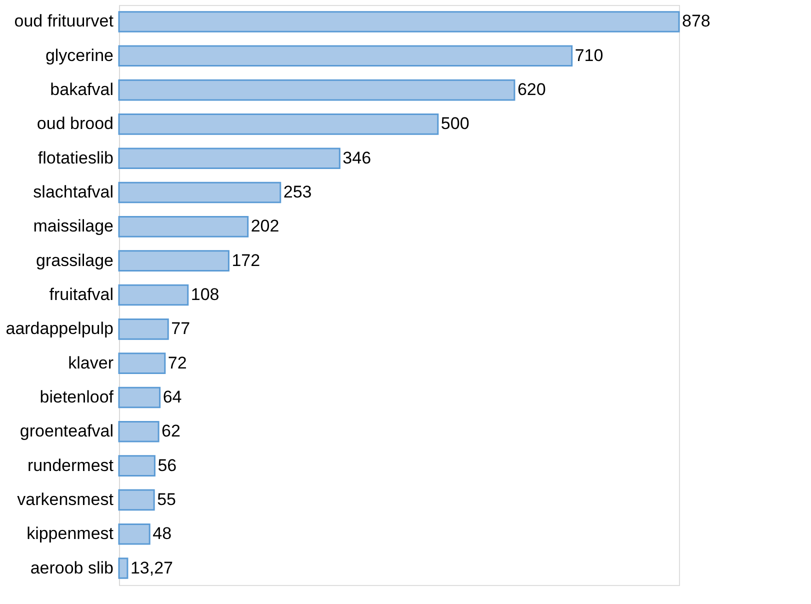 This screenshot has width=811, height=604. What do you see at coordinates (76, 158) in the screenshot?
I see `y-tick-label: flotatieslib` at bounding box center [76, 158].